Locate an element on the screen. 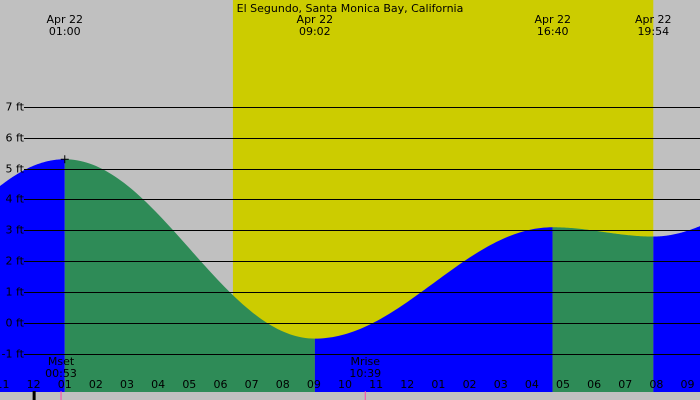 The height and width of the screenshot is (400, 700). moon-event-label: Mset is located at coordinates (61, 361).